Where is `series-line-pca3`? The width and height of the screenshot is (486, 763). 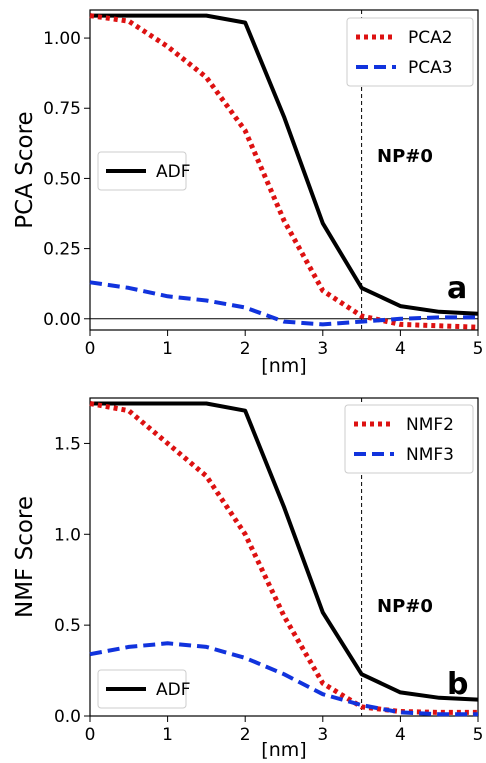
series-line-pca3 is located at coordinates (283, 303).